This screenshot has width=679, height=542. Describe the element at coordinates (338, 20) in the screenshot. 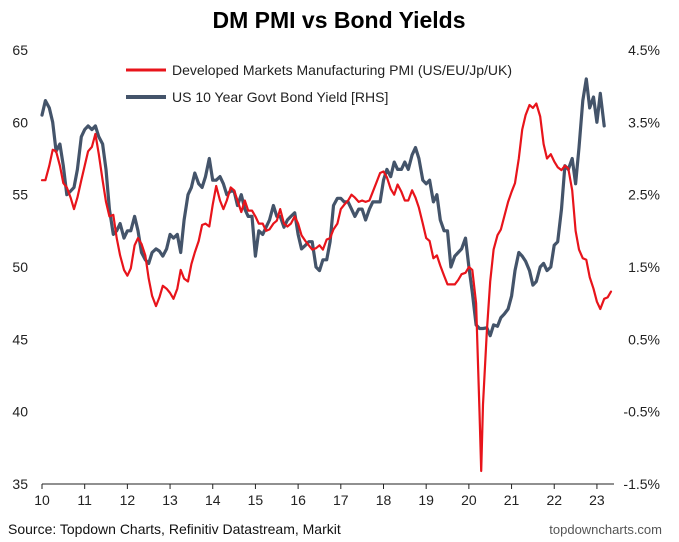

I see `chart-title: DM PMI vs Bond Yields` at that location.